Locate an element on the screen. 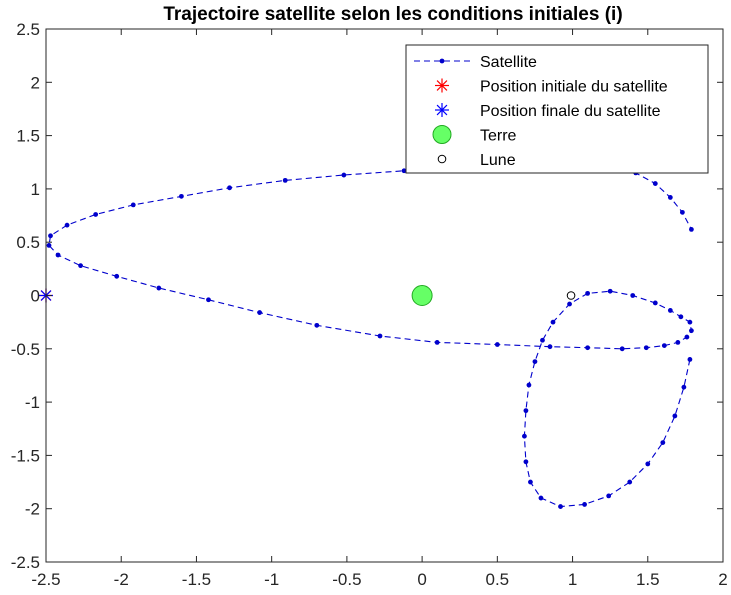 This screenshot has height=595, width=731. y-tick-label: 0 is located at coordinates (35, 296).